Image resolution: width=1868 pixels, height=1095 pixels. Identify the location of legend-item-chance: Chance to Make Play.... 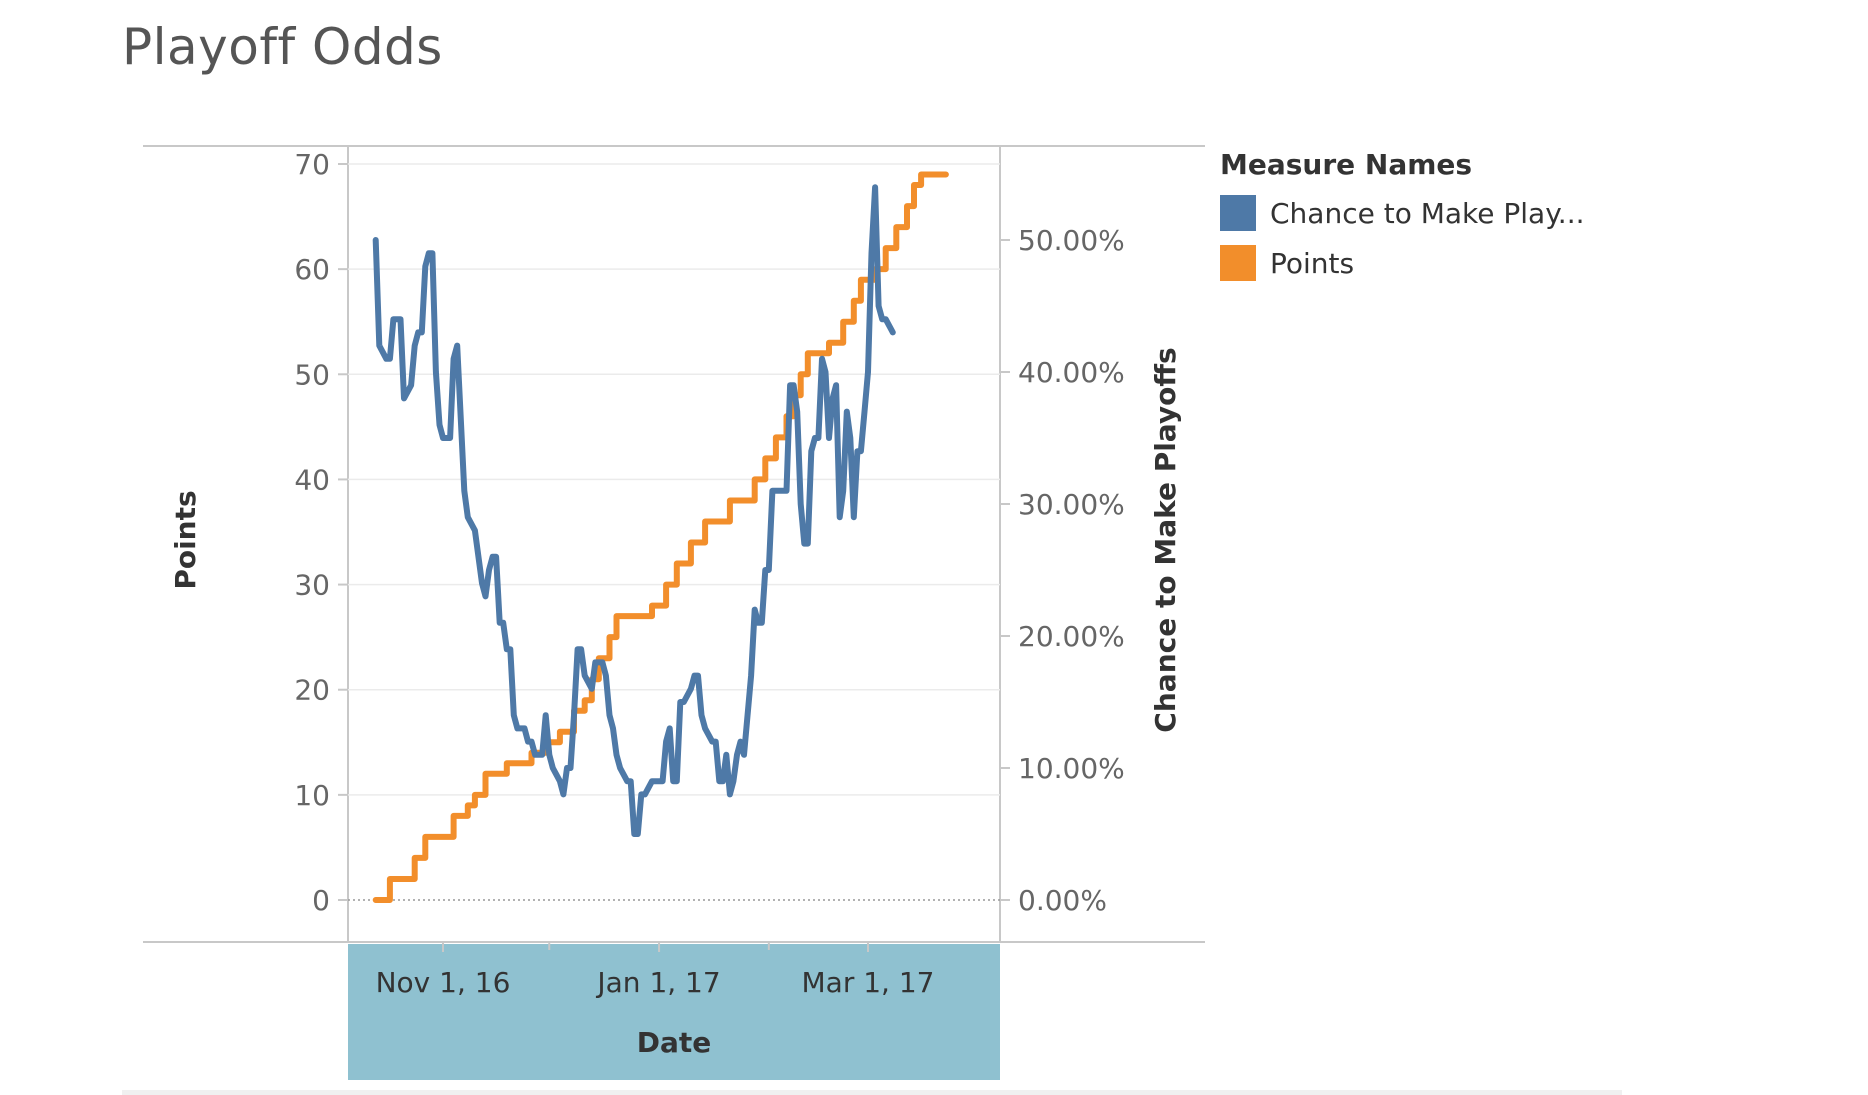
(1402, 213).